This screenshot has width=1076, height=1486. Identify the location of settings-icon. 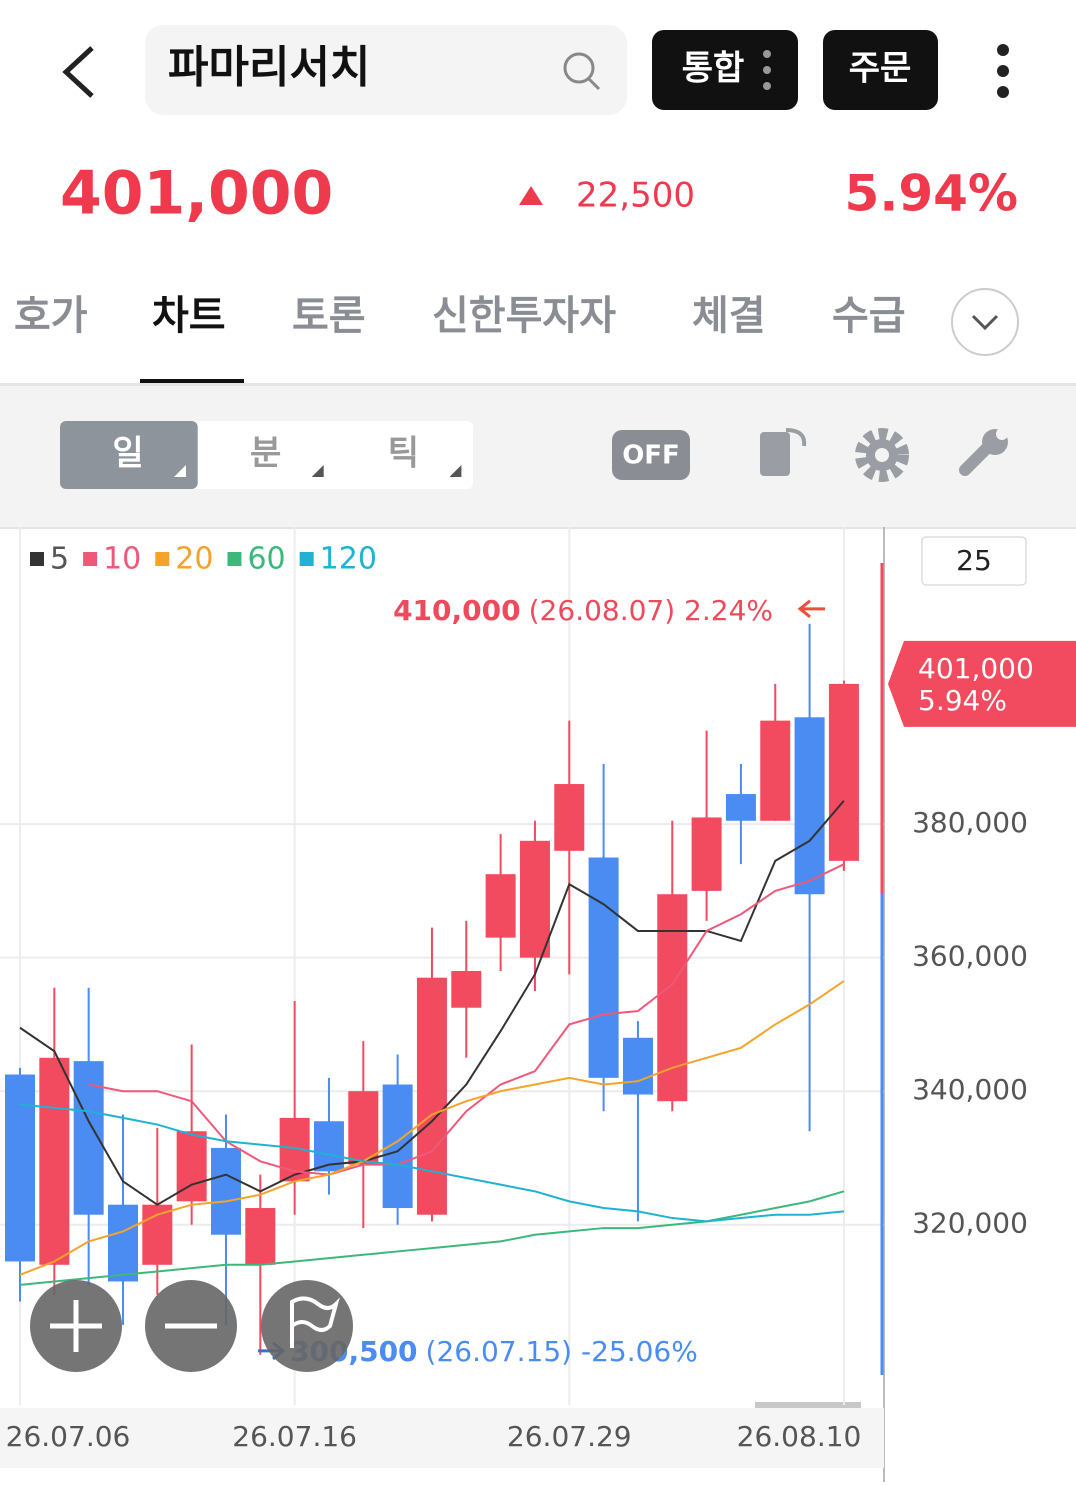
(882, 455).